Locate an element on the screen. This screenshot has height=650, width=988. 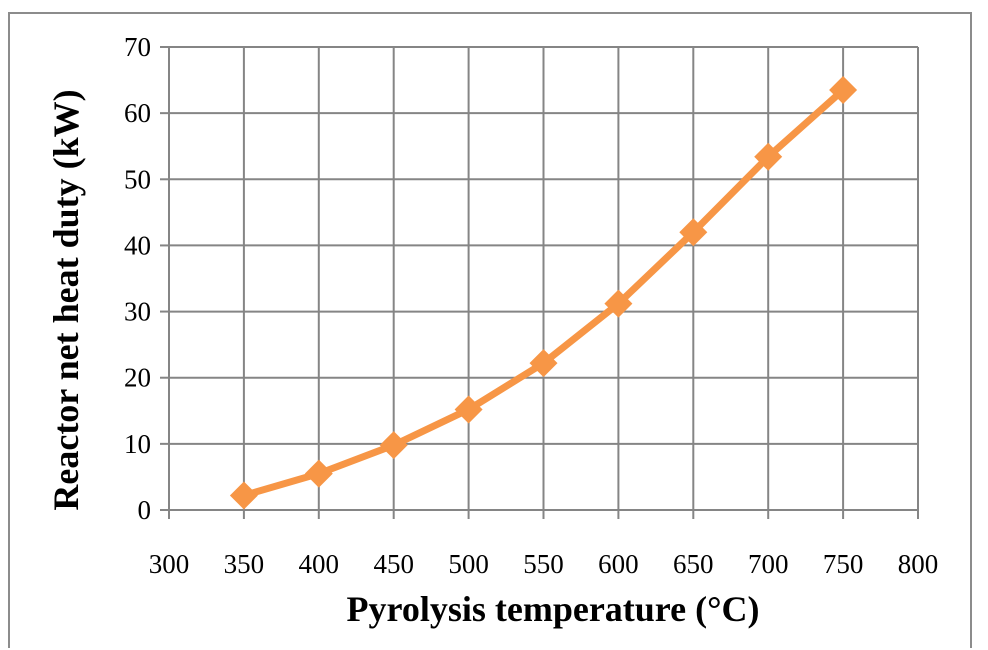
x-tick-label: 700 is located at coordinates (768, 564).